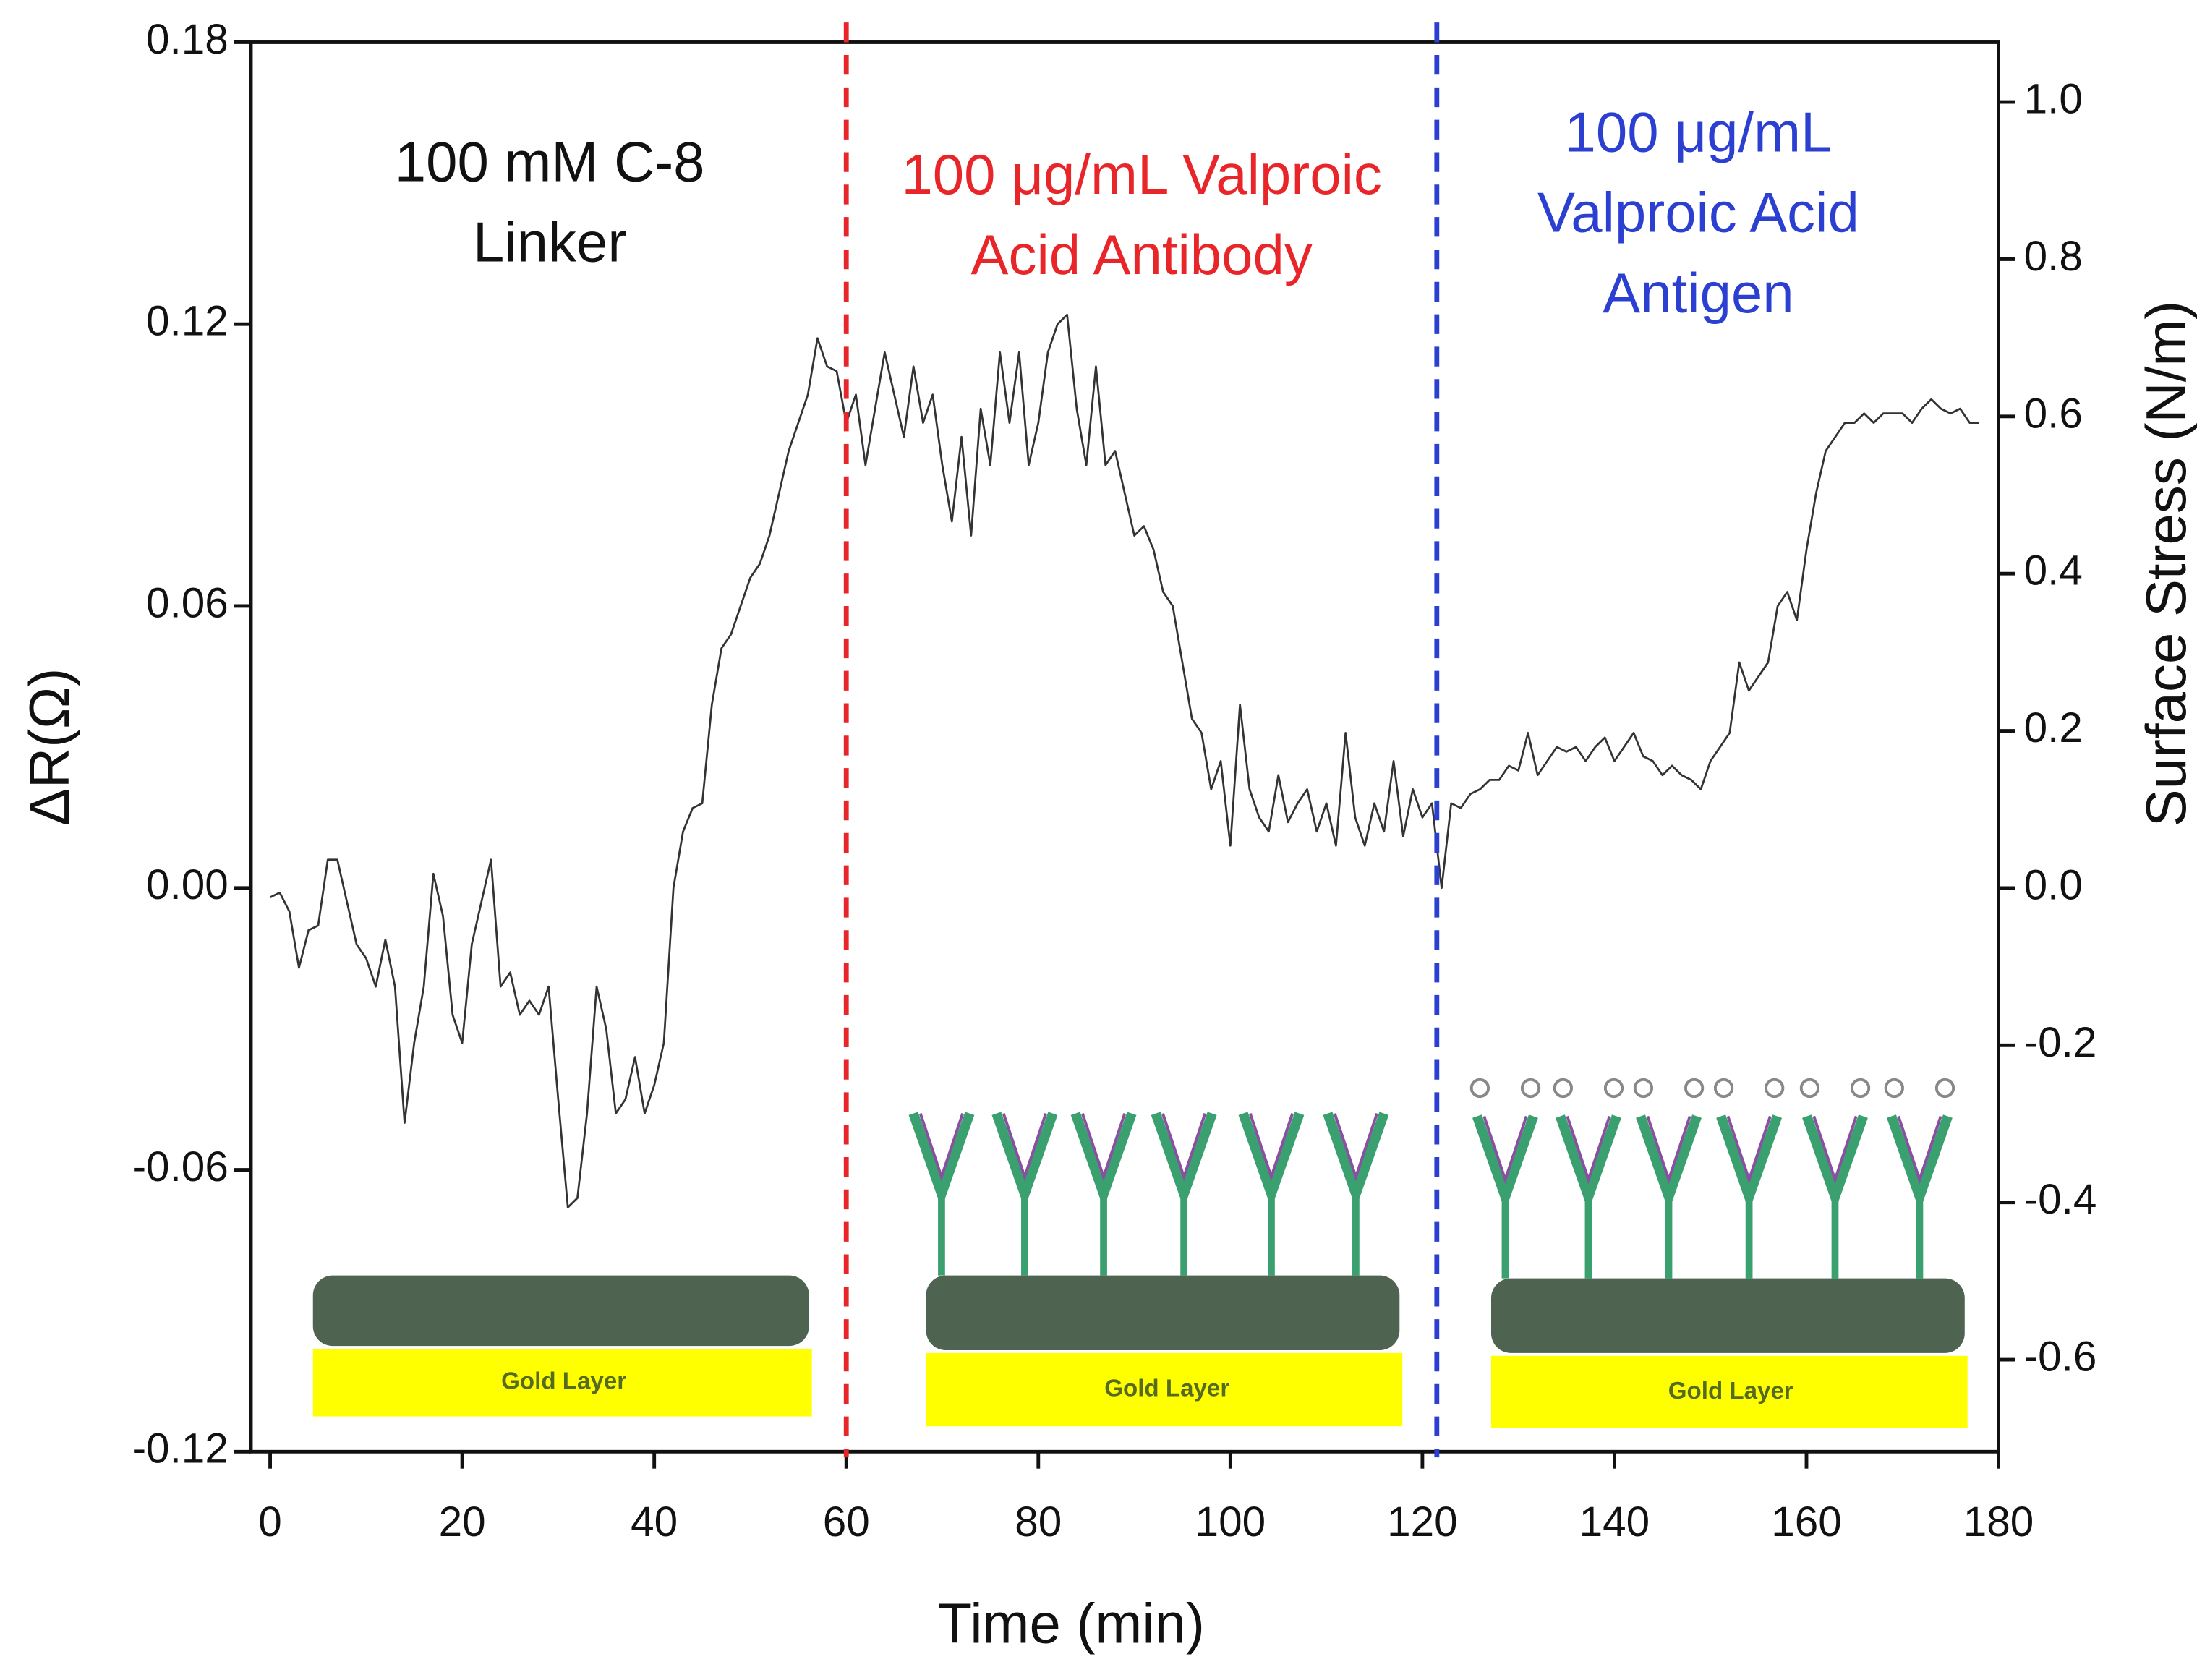 The height and width of the screenshot is (1680, 2210). Describe the element at coordinates (550, 162) in the screenshot. I see `annotation: 100 mM C-8` at that location.